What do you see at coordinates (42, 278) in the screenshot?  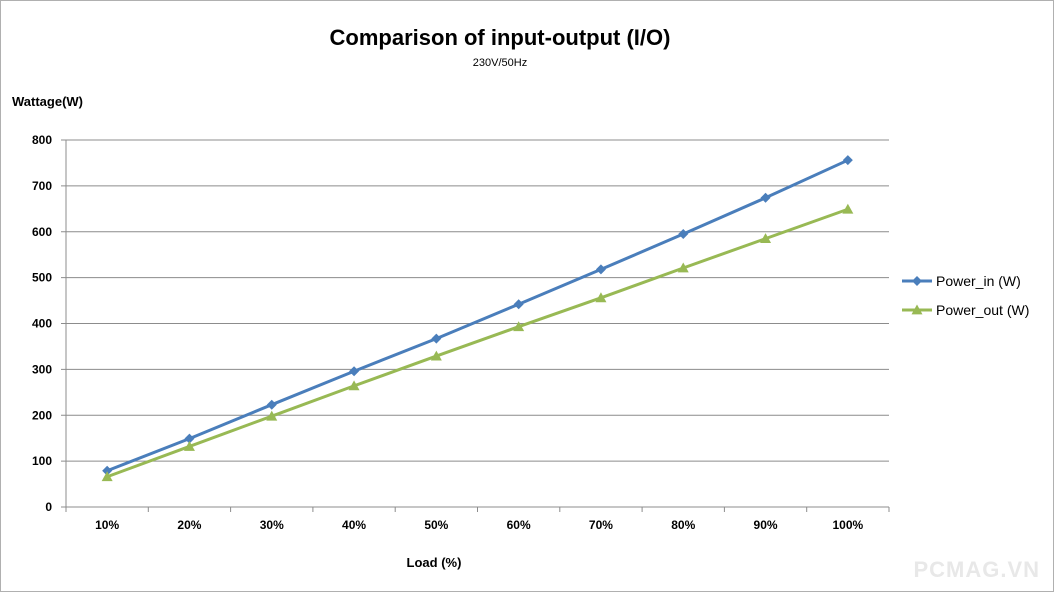 I see `y-tick-label: 500` at bounding box center [42, 278].